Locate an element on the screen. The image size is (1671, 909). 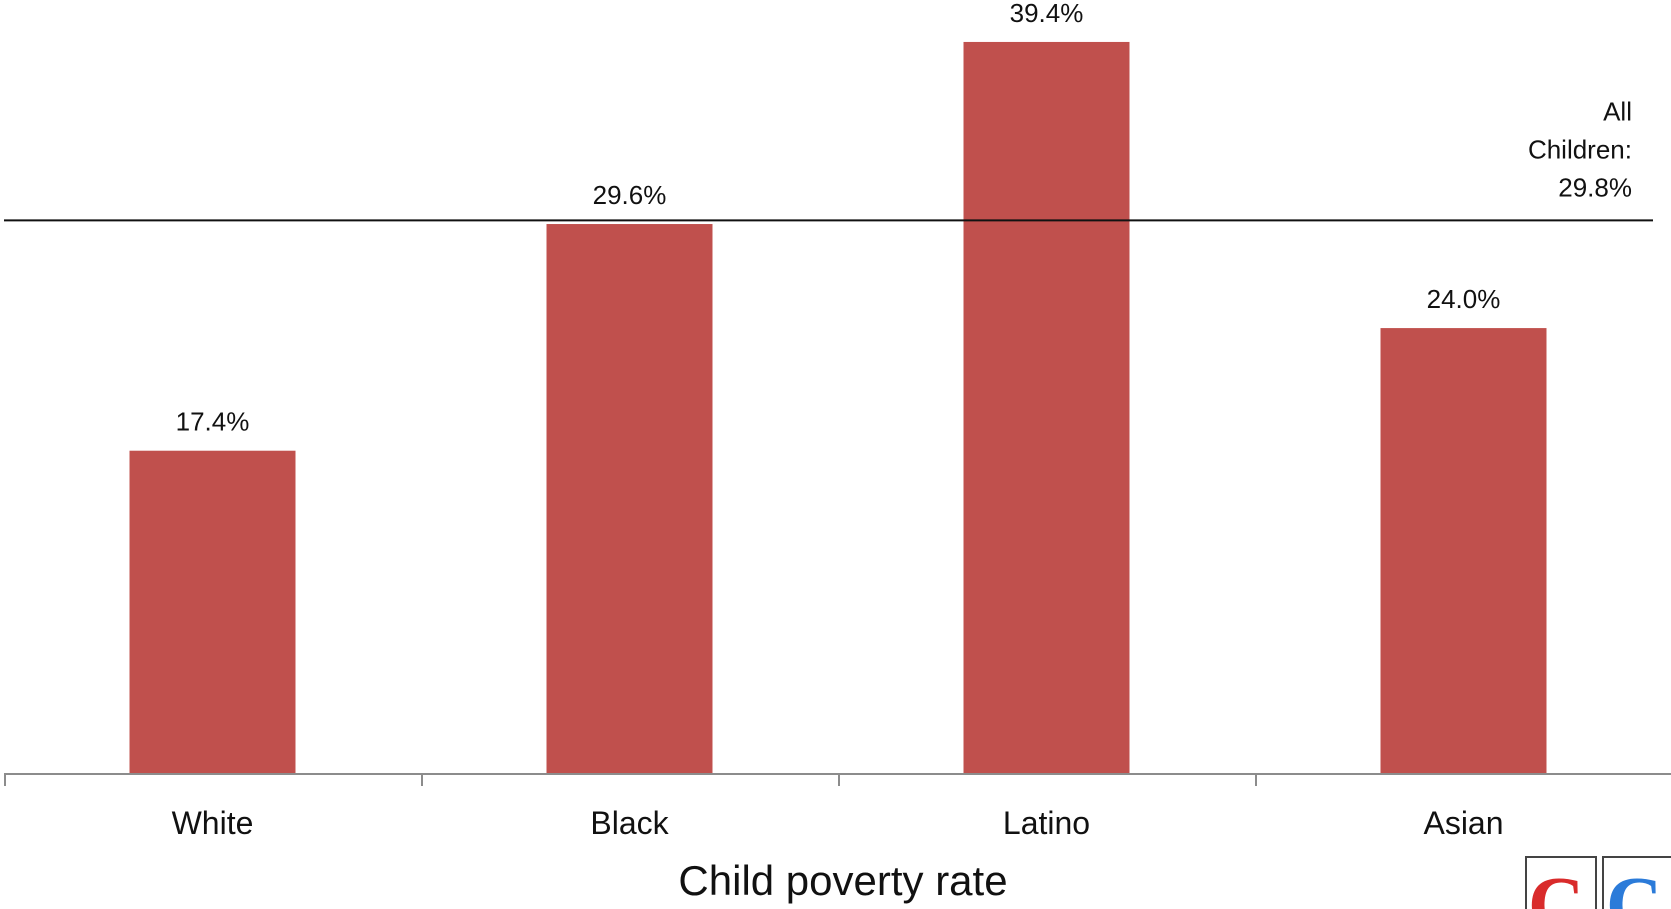
bar-latino is located at coordinates (1046, 408).